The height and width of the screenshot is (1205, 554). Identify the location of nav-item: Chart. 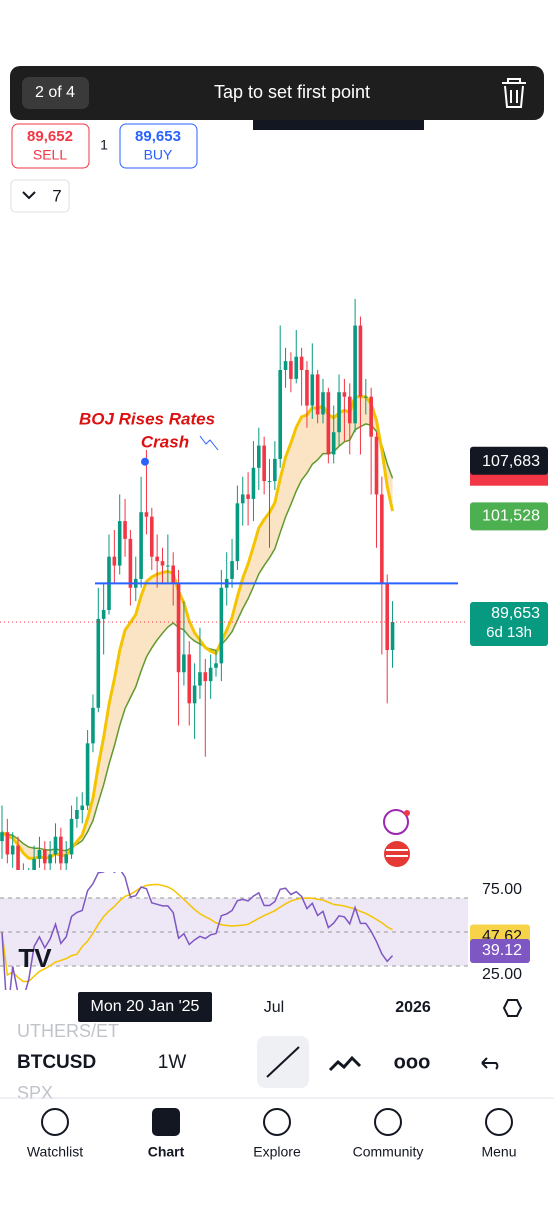
(166, 1134).